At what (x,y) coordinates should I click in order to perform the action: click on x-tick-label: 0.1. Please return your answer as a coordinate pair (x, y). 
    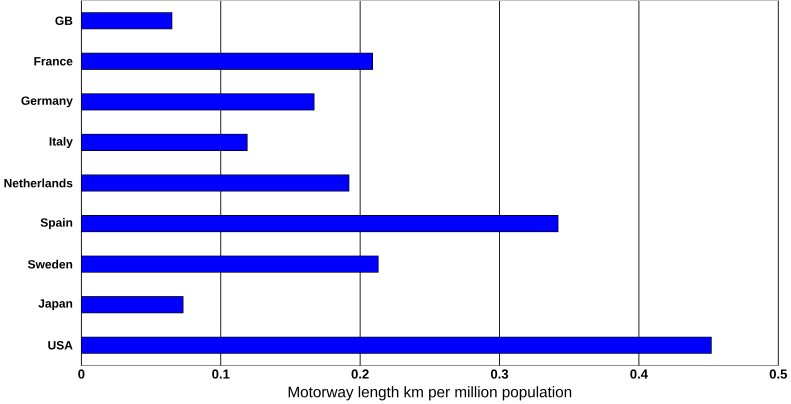
    Looking at the image, I should click on (221, 374).